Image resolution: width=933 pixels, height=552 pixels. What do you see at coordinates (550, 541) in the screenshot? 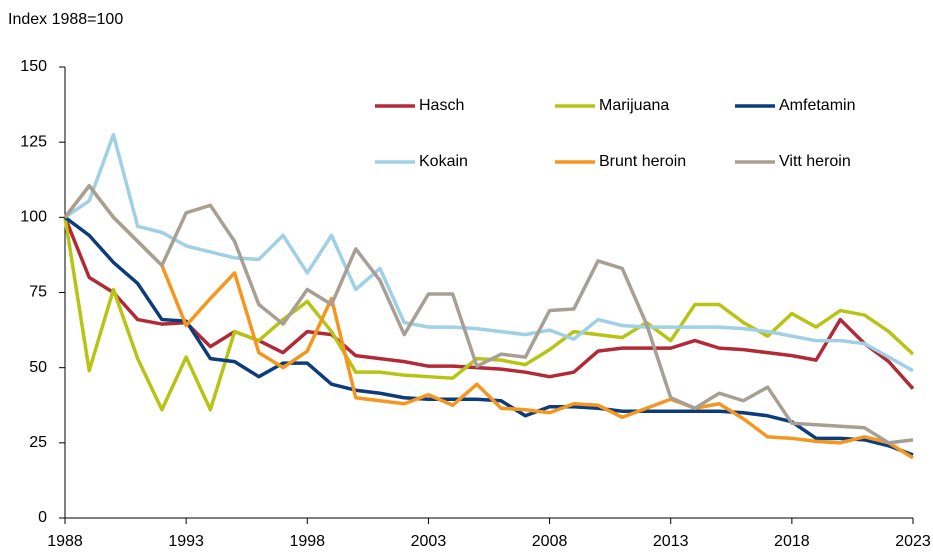
I see `x-tick-label: 2008` at bounding box center [550, 541].